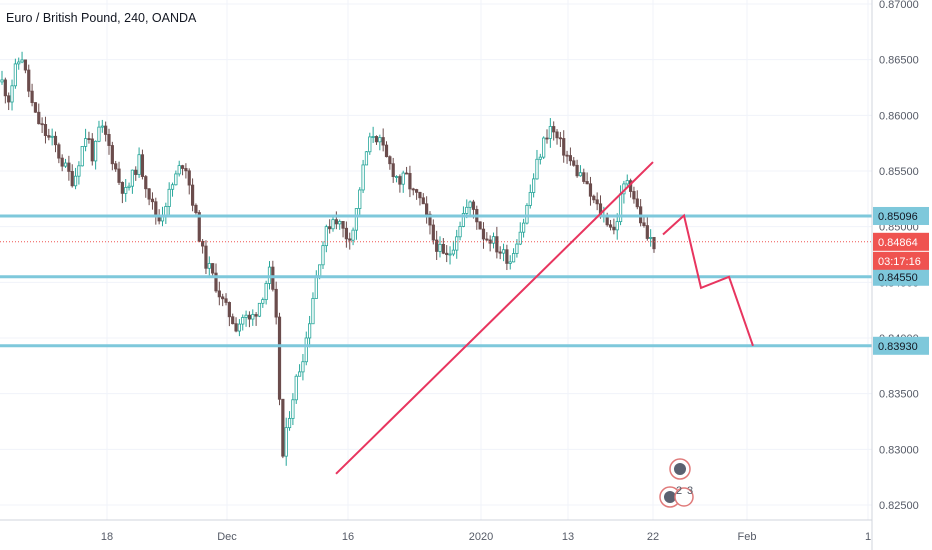 The height and width of the screenshot is (550, 932). Describe the element at coordinates (899, 116) in the screenshot. I see `price-tick-label: 0.86000` at that location.